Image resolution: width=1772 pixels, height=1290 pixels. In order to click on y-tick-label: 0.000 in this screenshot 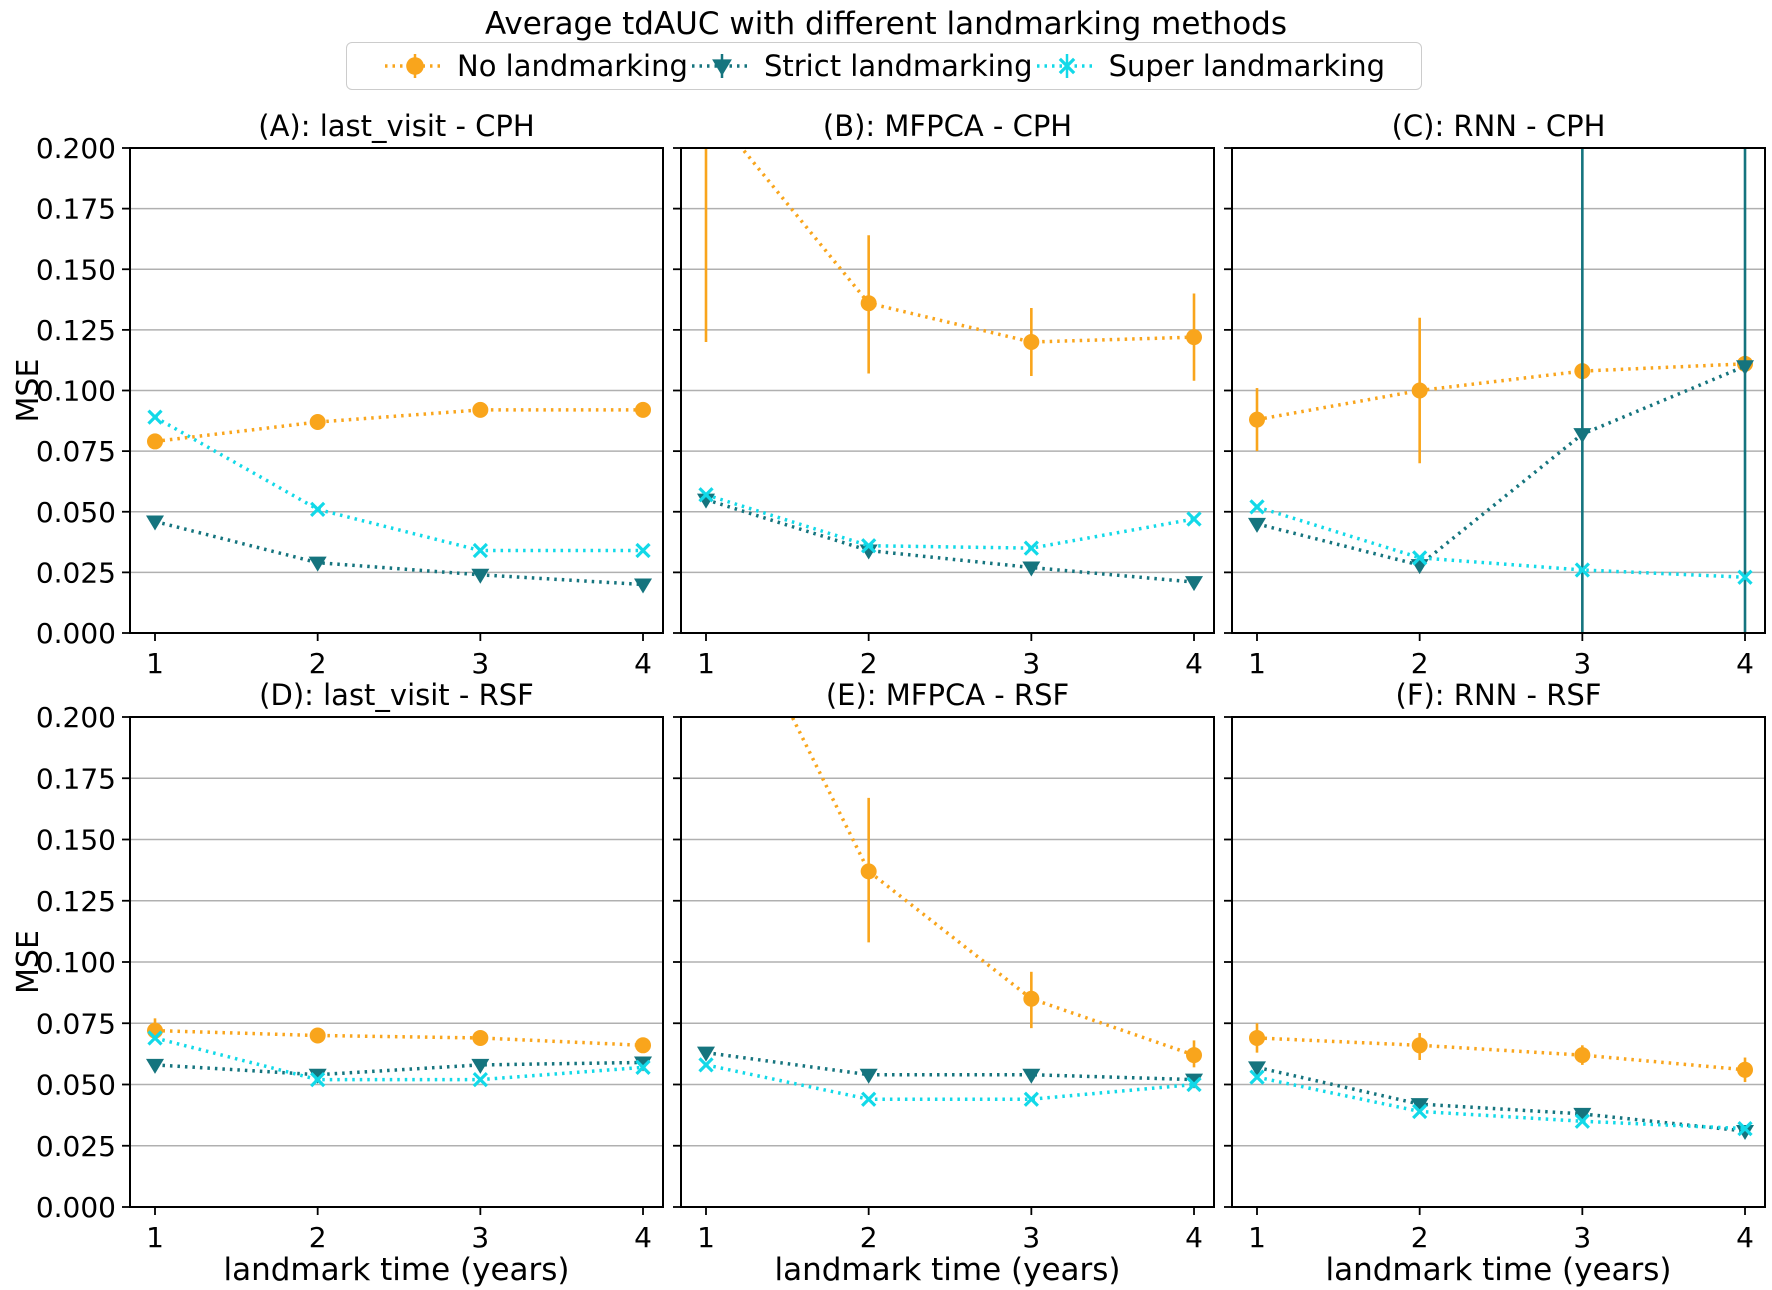, I will do `click(76, 1207)`.